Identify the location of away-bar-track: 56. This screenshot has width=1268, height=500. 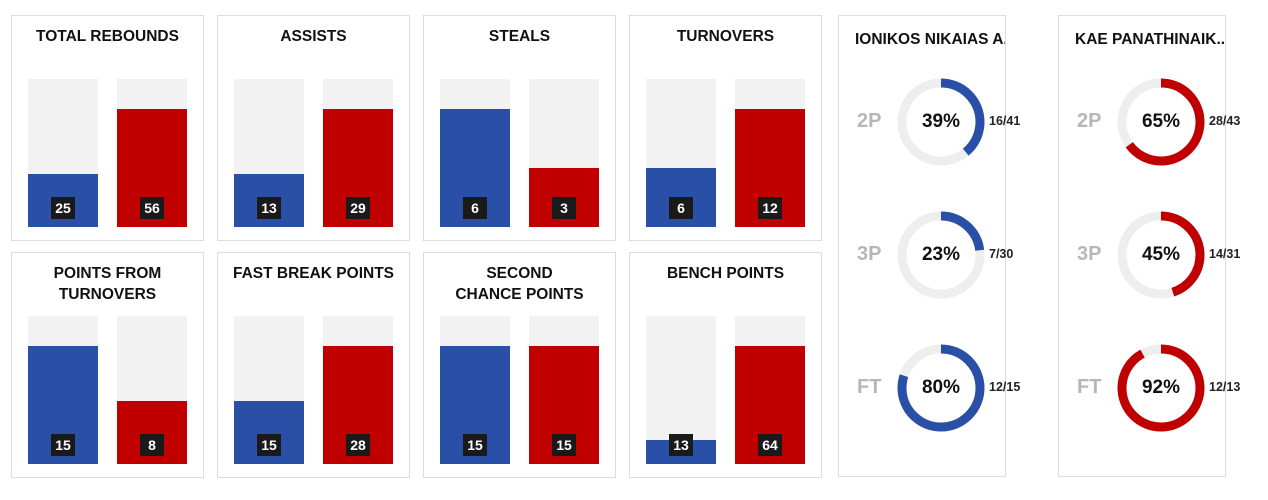
(152, 153).